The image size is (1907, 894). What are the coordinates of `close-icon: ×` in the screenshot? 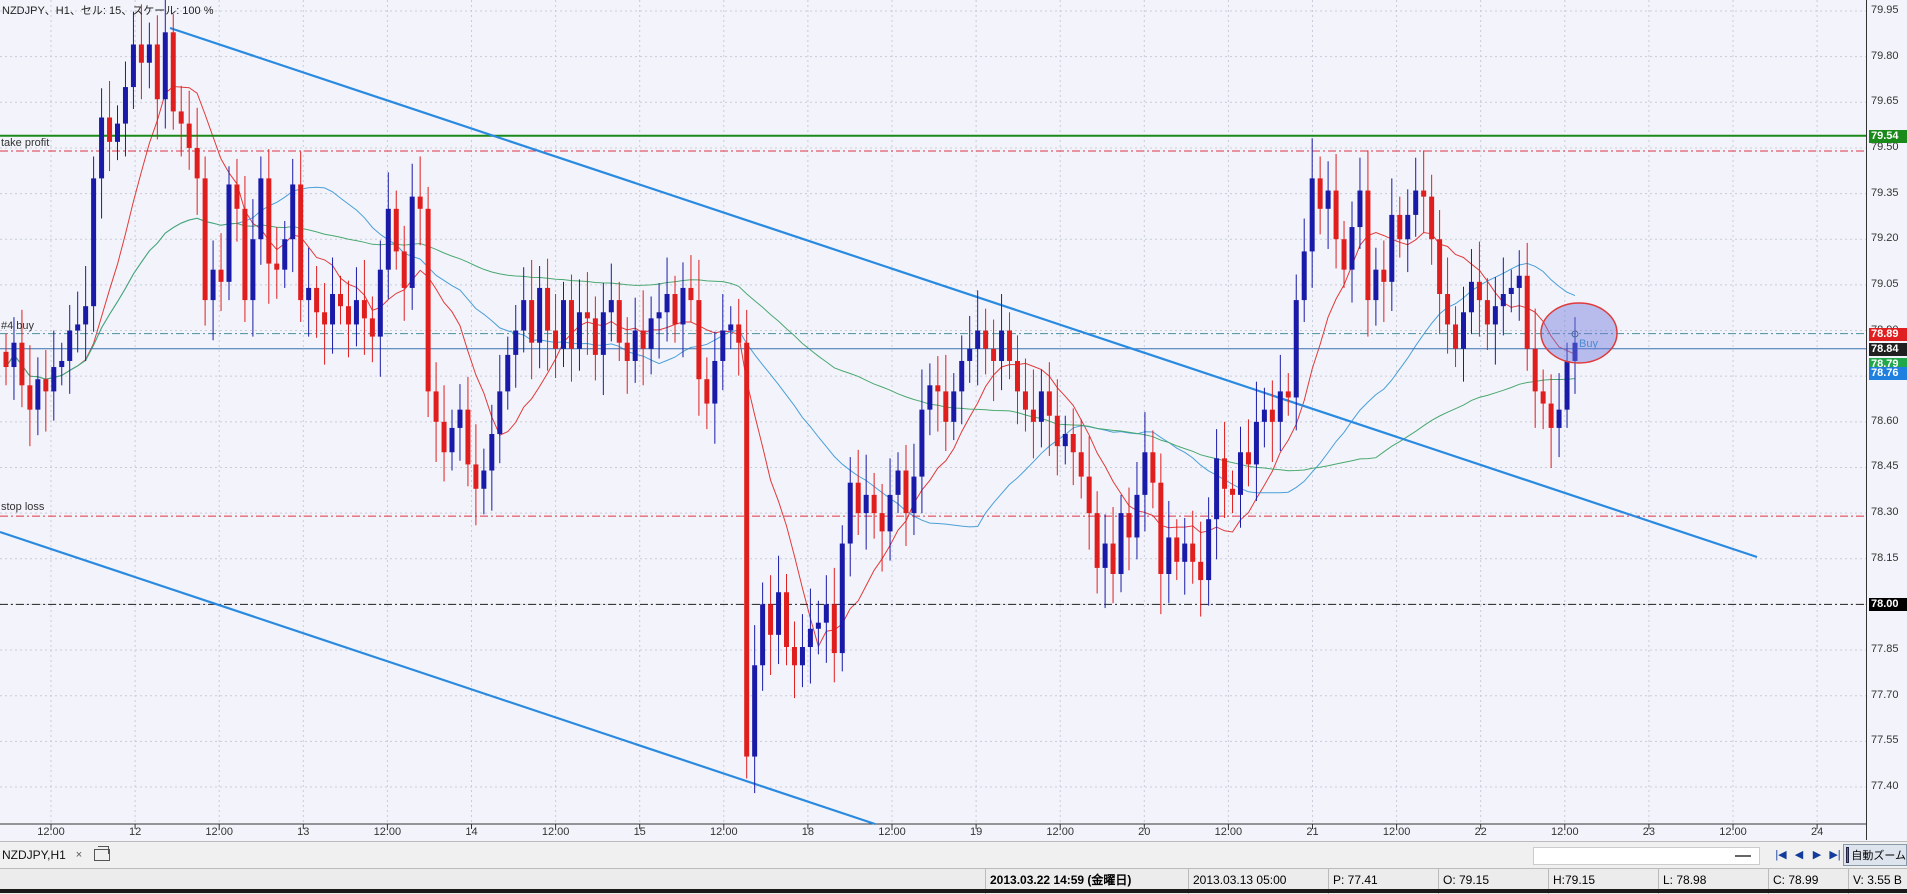 It's located at (79, 855).